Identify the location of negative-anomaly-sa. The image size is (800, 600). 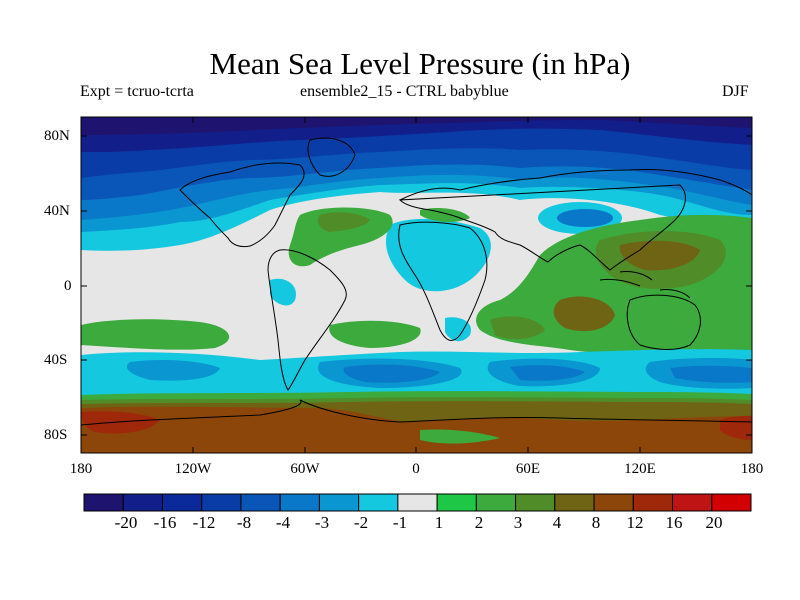
(283, 292).